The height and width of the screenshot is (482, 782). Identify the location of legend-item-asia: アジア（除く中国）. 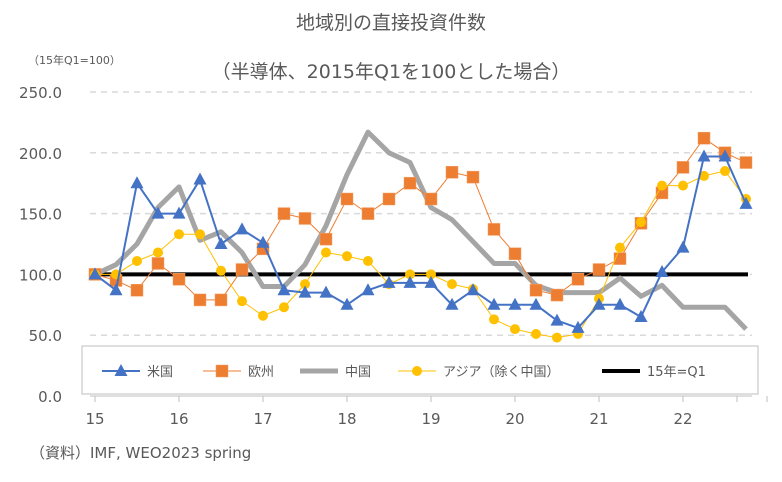
(478, 372).